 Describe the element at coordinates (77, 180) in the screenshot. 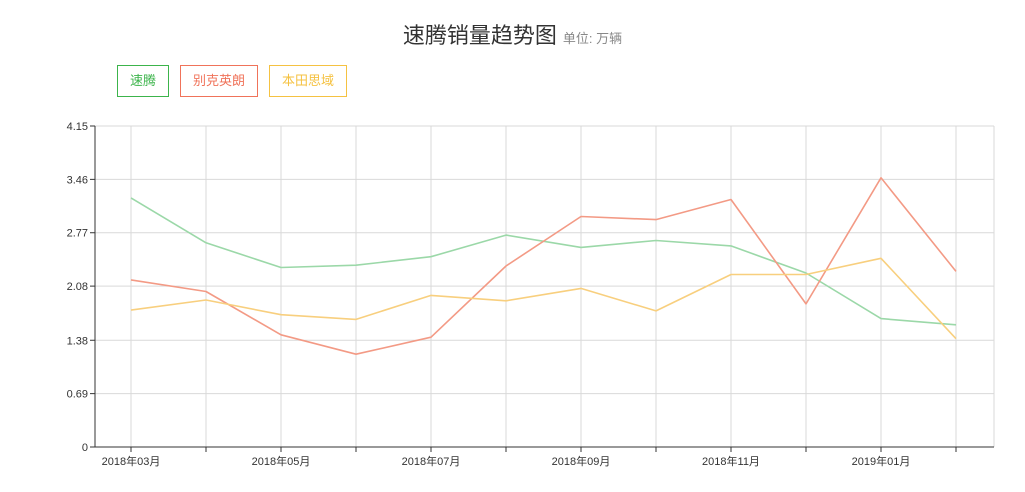

I see `y-tick-label: 3.46` at that location.